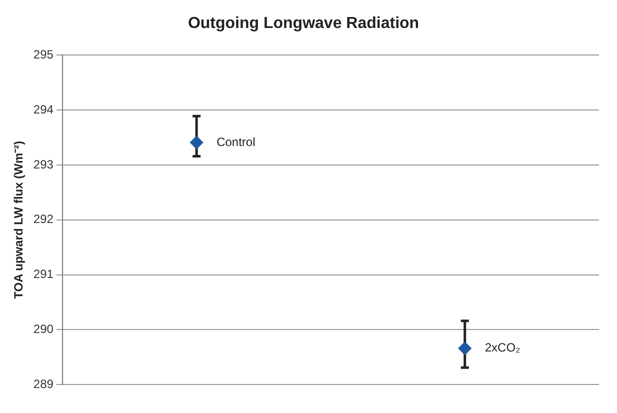 The image size is (617, 413). Describe the element at coordinates (43, 164) in the screenshot. I see `y-tick-label: 293` at that location.